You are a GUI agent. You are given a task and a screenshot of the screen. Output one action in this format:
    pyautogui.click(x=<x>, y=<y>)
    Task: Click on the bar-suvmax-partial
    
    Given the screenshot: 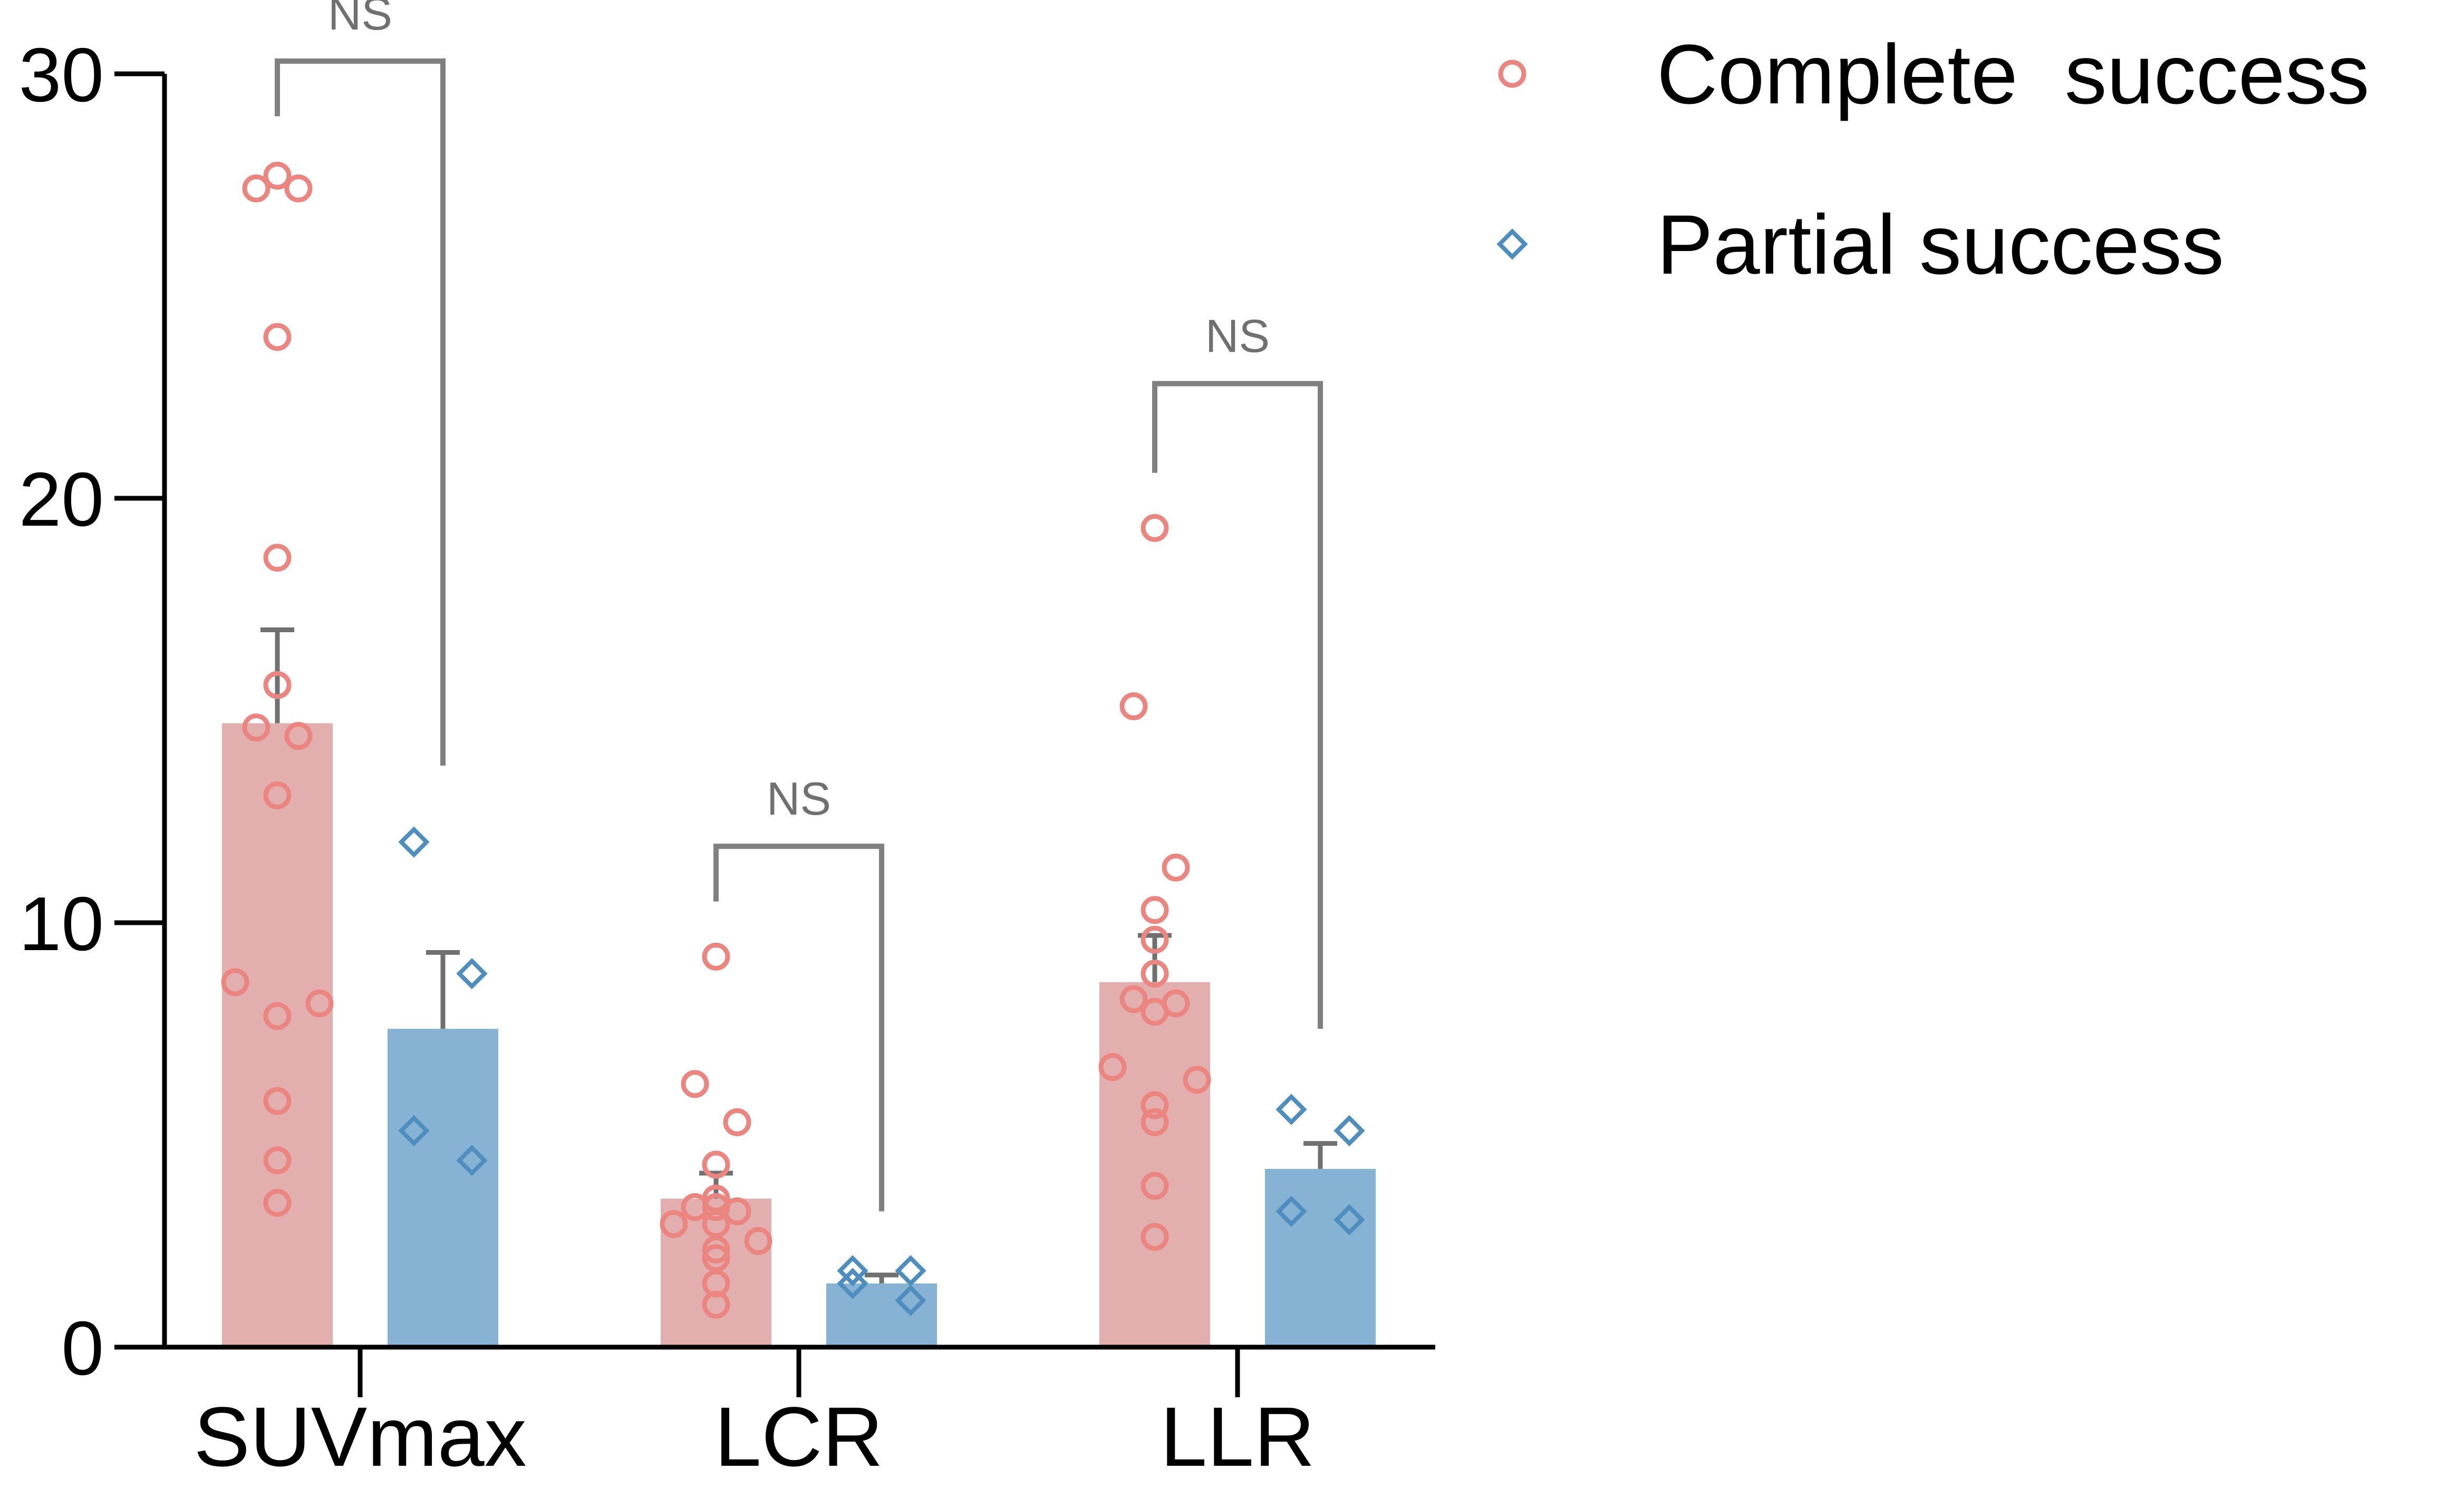 What is the action you would take?
    pyautogui.click(x=443, y=1188)
    